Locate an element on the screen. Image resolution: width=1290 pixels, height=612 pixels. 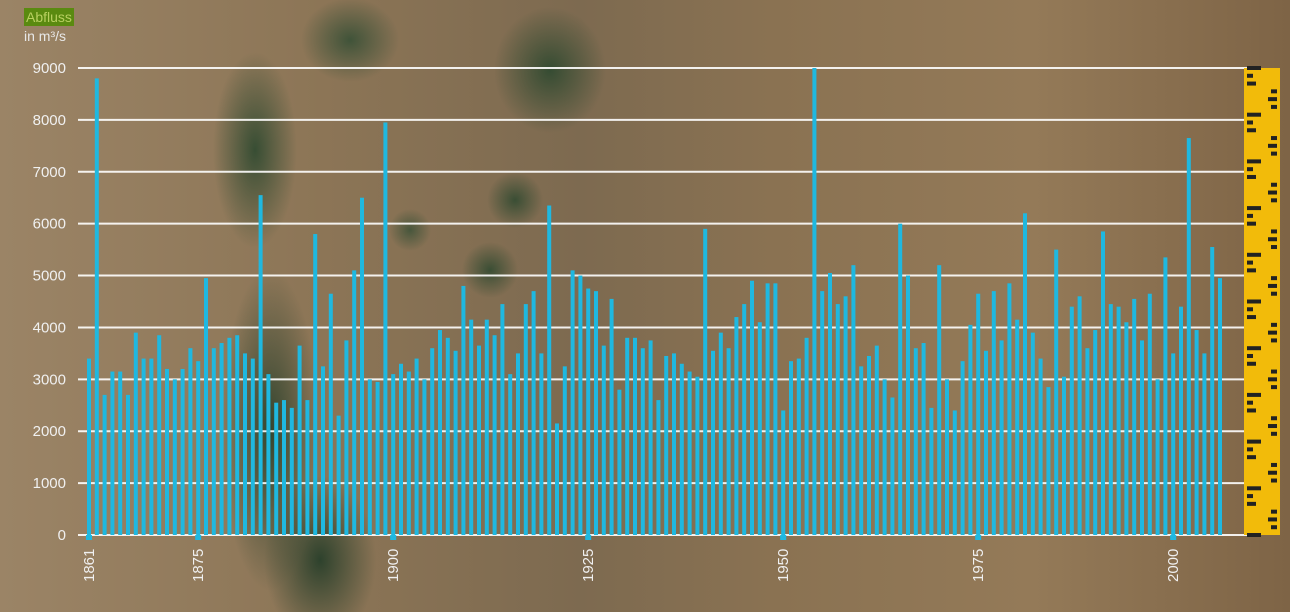
bar-1990 is located at coordinates (1095, 432).